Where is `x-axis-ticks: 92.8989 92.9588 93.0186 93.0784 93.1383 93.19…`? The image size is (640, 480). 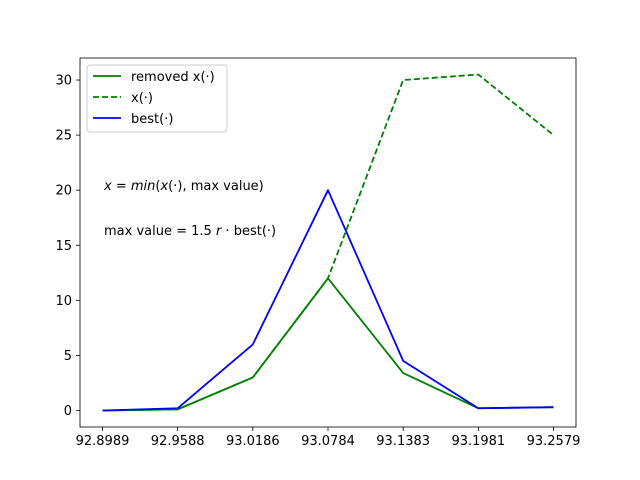 x-axis-ticks: 92.8989 92.9588 93.0186 93.0784 93.1383 93.19… is located at coordinates (328, 438).